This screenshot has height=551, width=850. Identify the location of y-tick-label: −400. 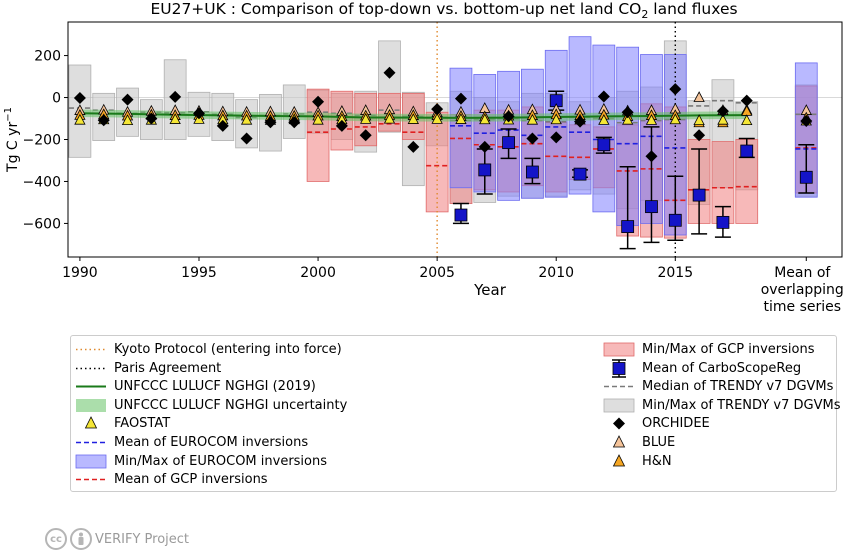
(42, 182).